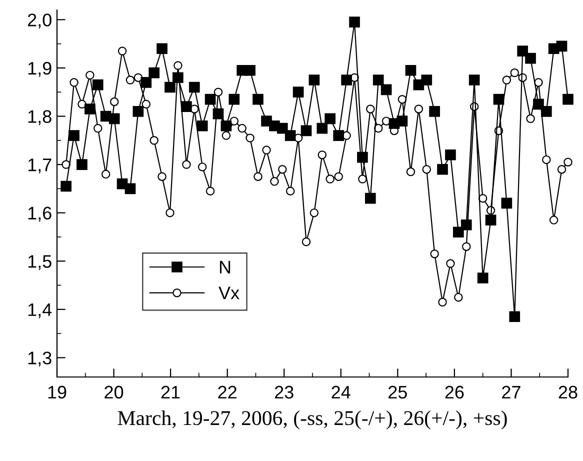 The width and height of the screenshot is (583, 461). What do you see at coordinates (40, 166) in the screenshot?
I see `y-tick-label: 1,7` at bounding box center [40, 166].